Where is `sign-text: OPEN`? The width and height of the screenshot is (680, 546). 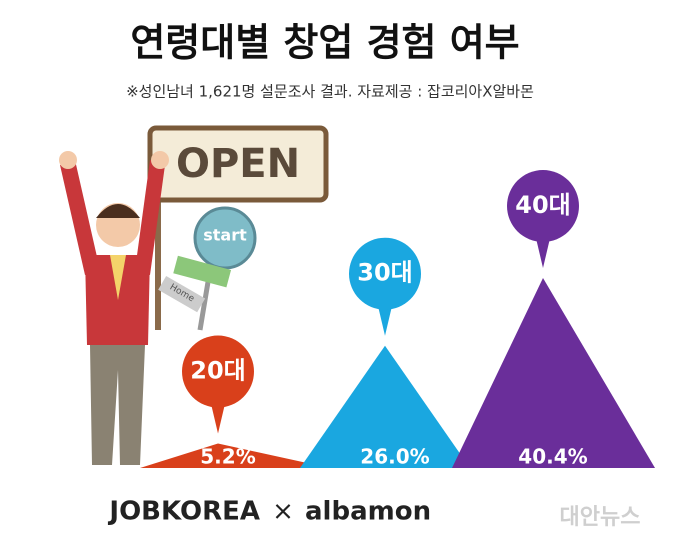 sign-text: OPEN is located at coordinates (238, 164).